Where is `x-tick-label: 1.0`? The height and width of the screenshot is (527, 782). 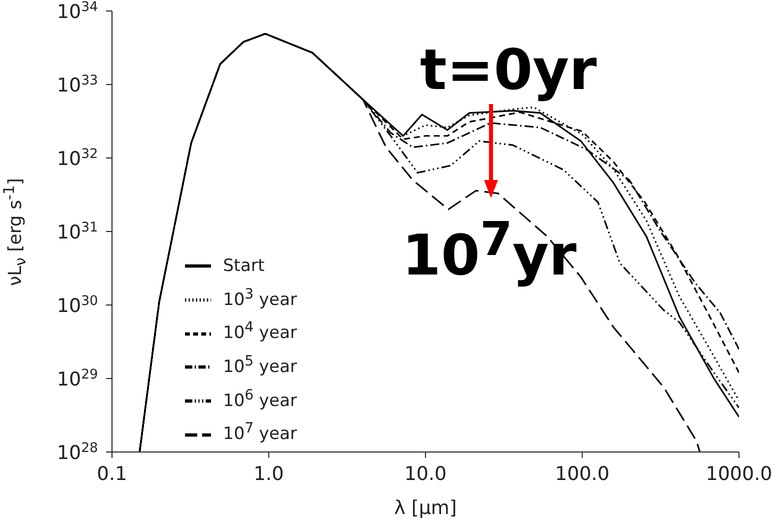
x-tick-label: 1.0 is located at coordinates (269, 474).